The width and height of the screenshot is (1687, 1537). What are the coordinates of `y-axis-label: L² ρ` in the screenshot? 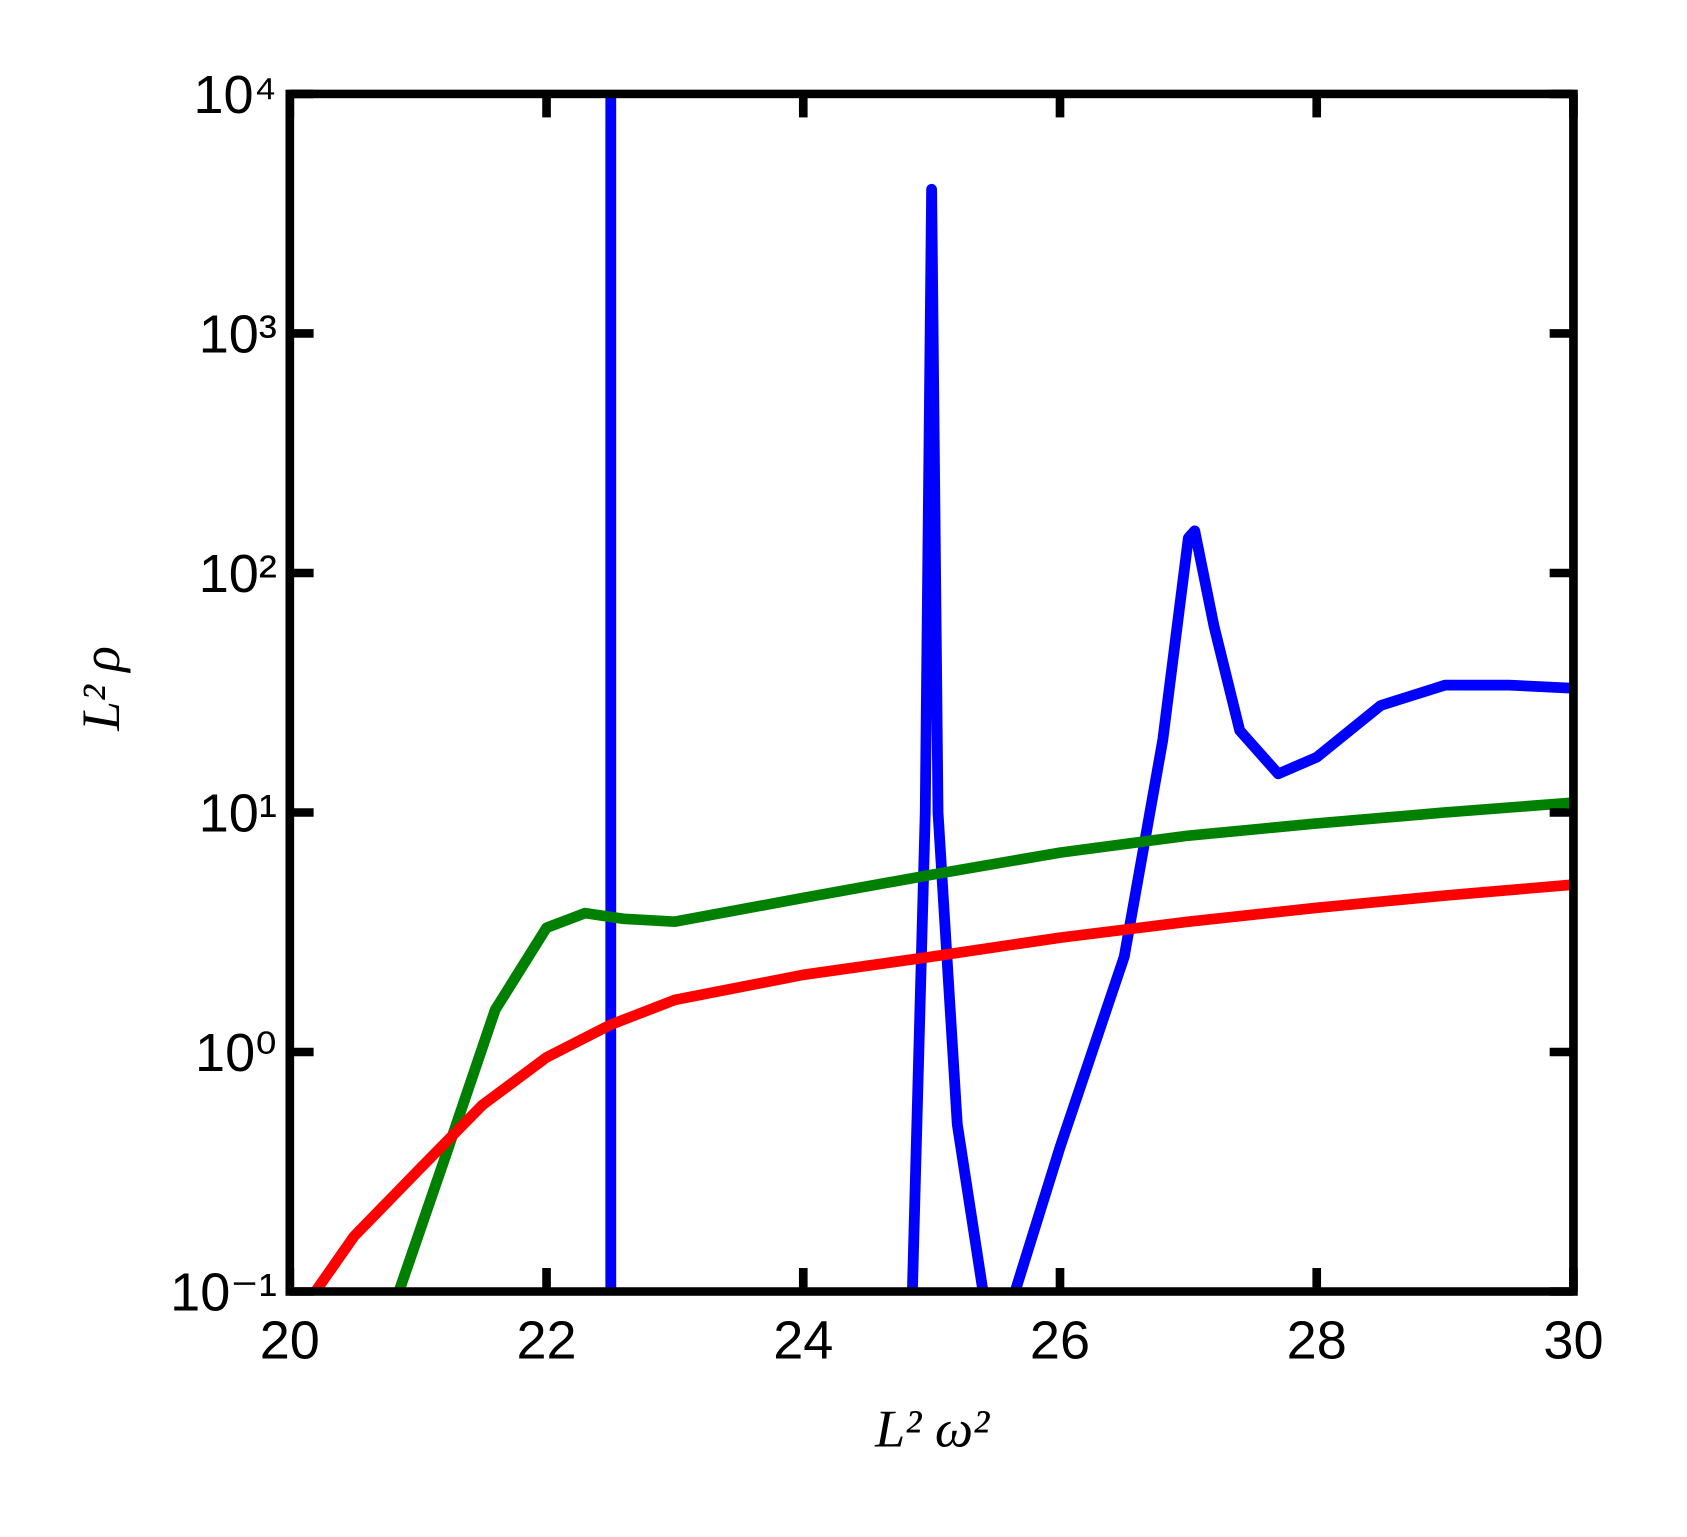 It's located at (101, 689).